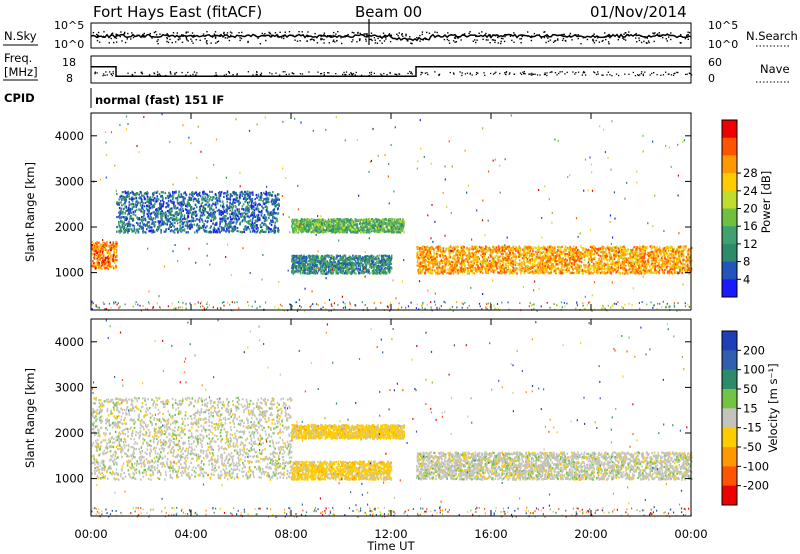  I want to click on freq-line, so click(391, 72).